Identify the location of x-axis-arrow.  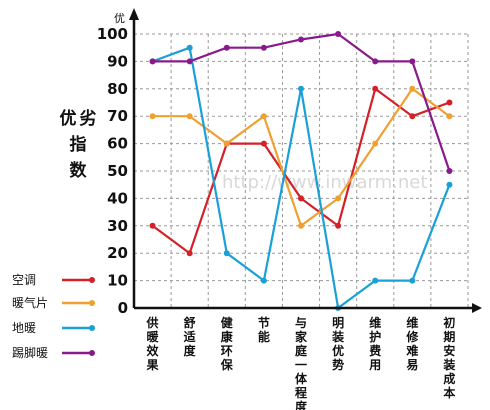
(477, 308).